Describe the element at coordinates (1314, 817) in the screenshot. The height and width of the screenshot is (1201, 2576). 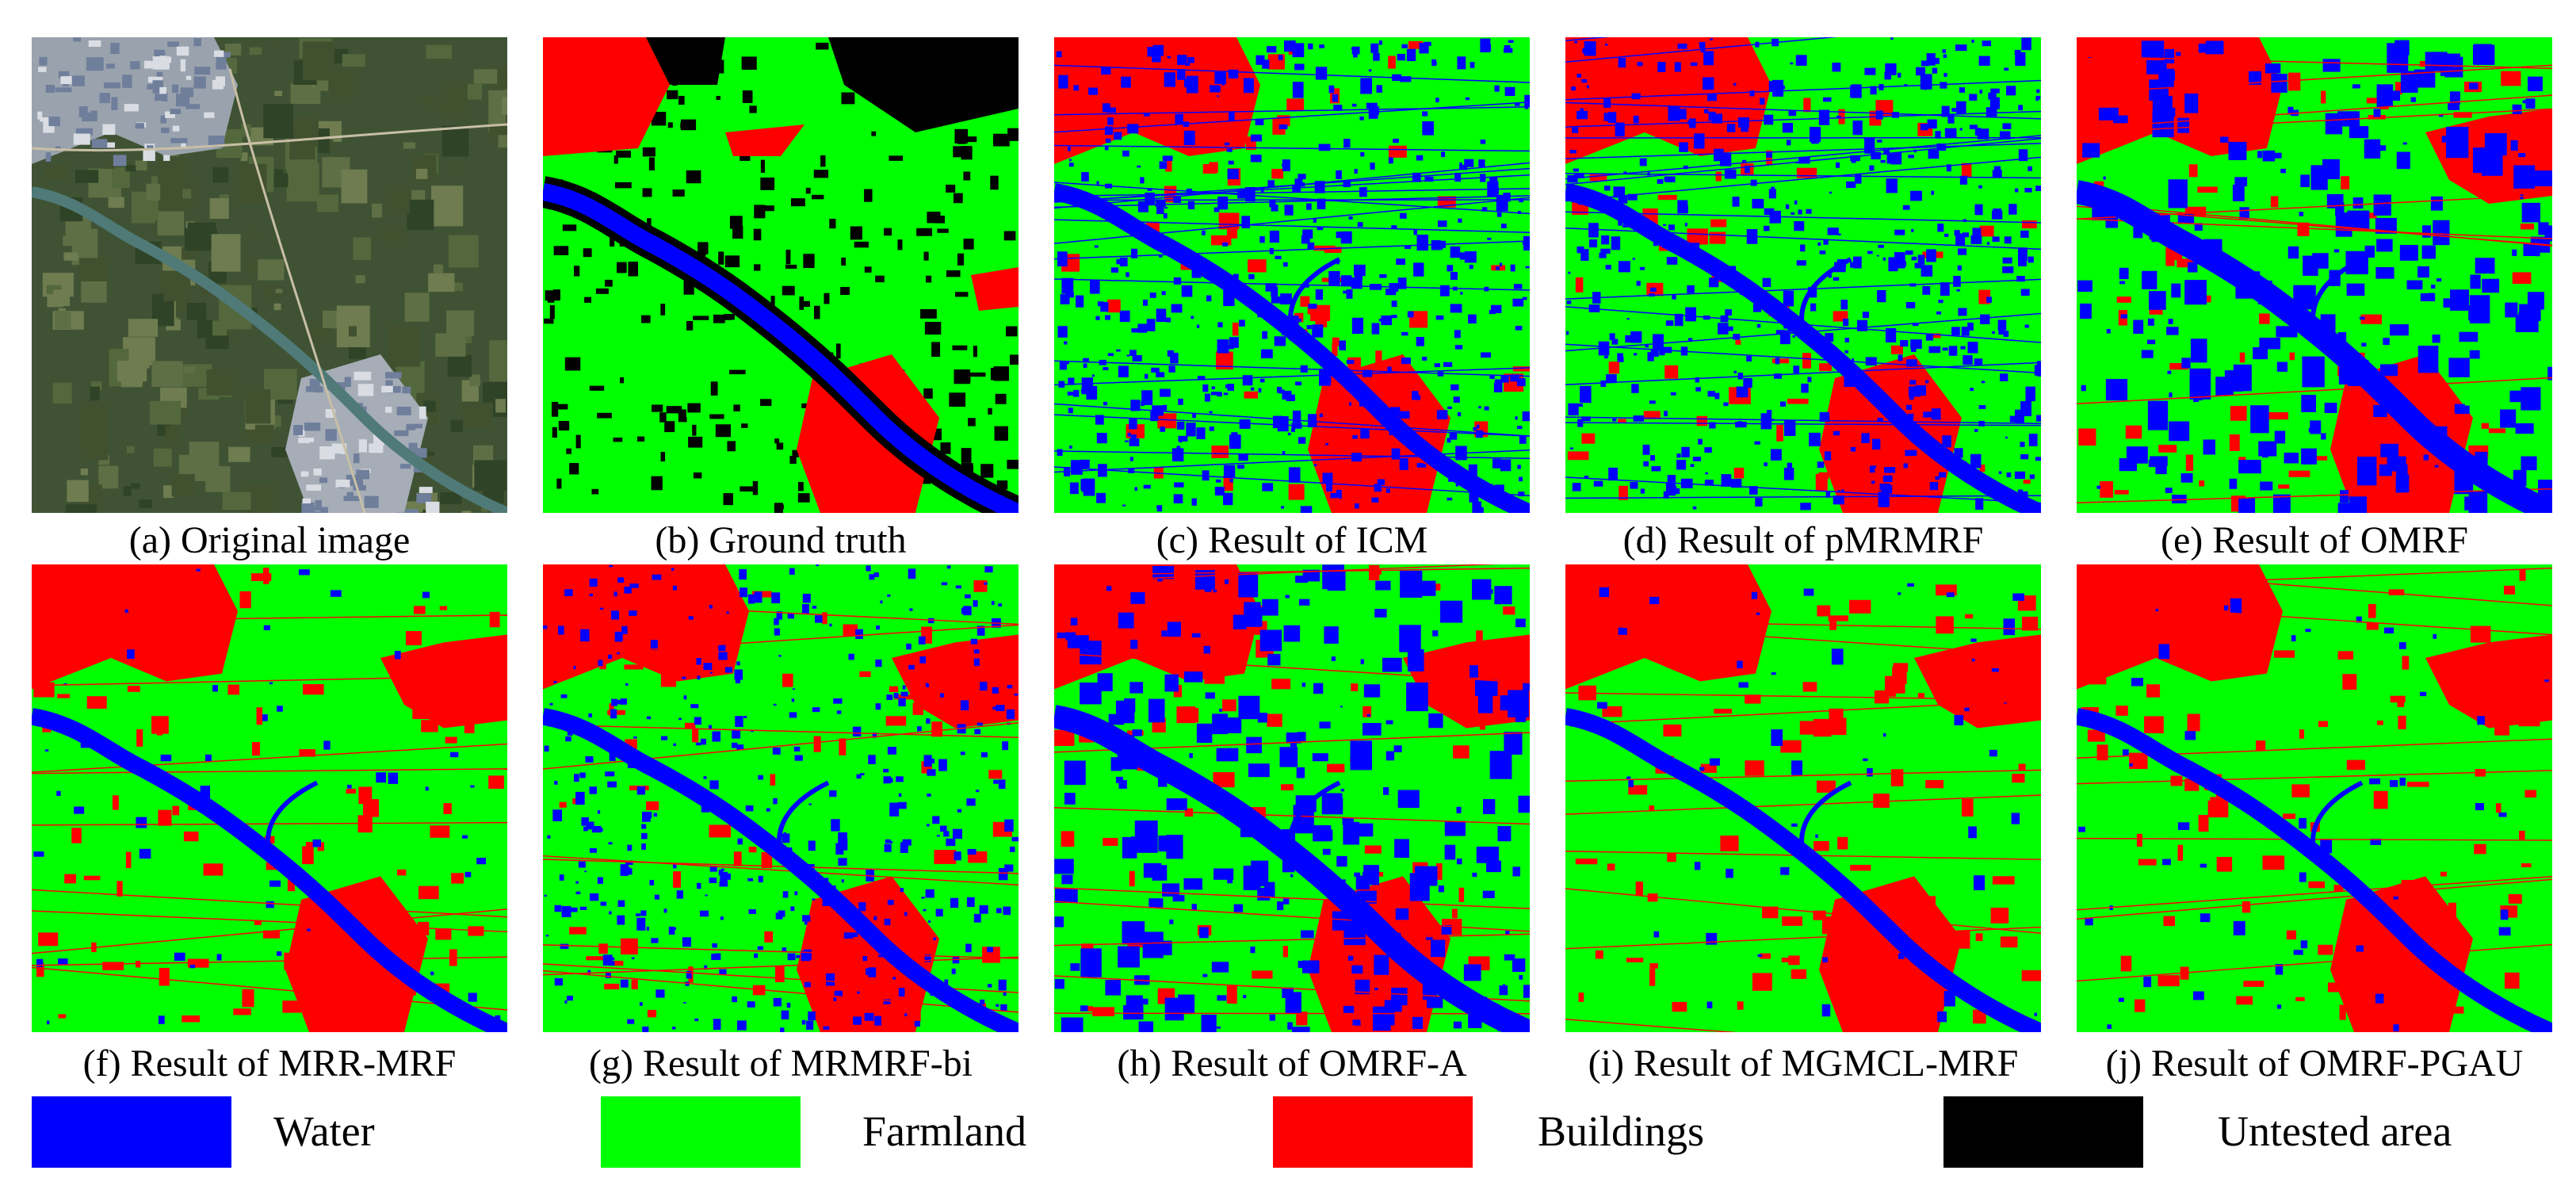
I see `water-branch` at that location.